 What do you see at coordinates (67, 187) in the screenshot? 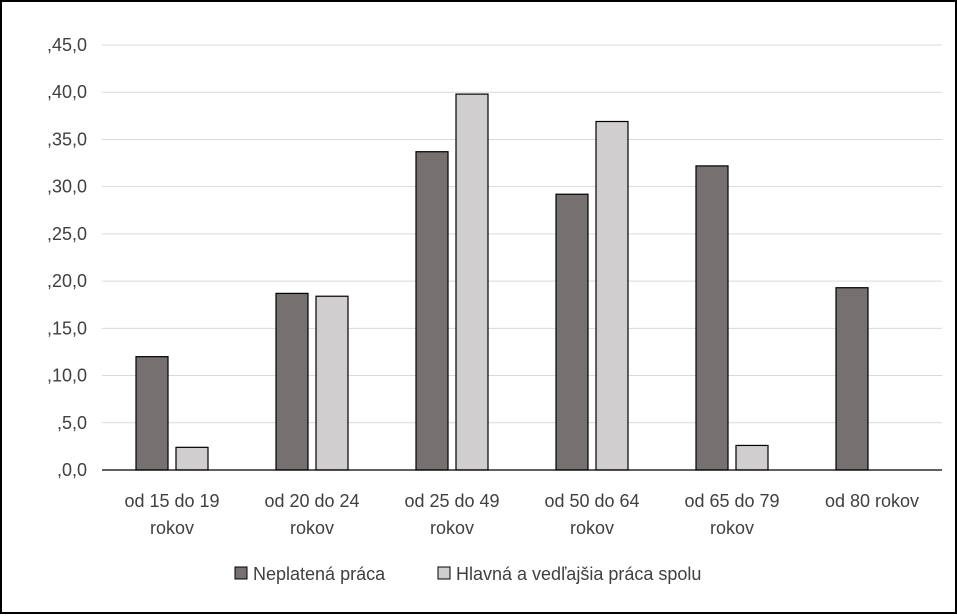
I see `y-tick-label: ,30,0` at bounding box center [67, 187].